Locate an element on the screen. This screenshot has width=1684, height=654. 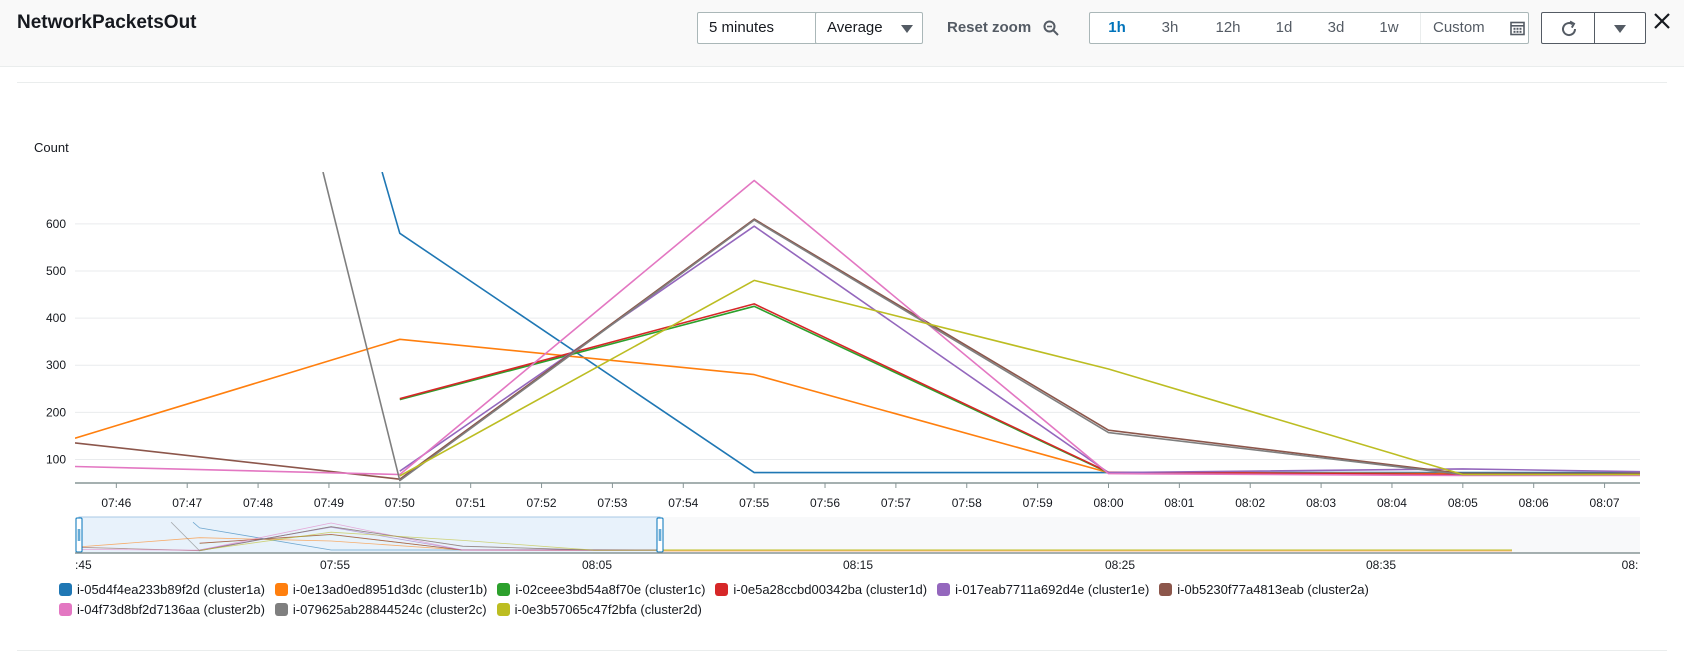
y-tick-label: 300 is located at coordinates (56, 365).